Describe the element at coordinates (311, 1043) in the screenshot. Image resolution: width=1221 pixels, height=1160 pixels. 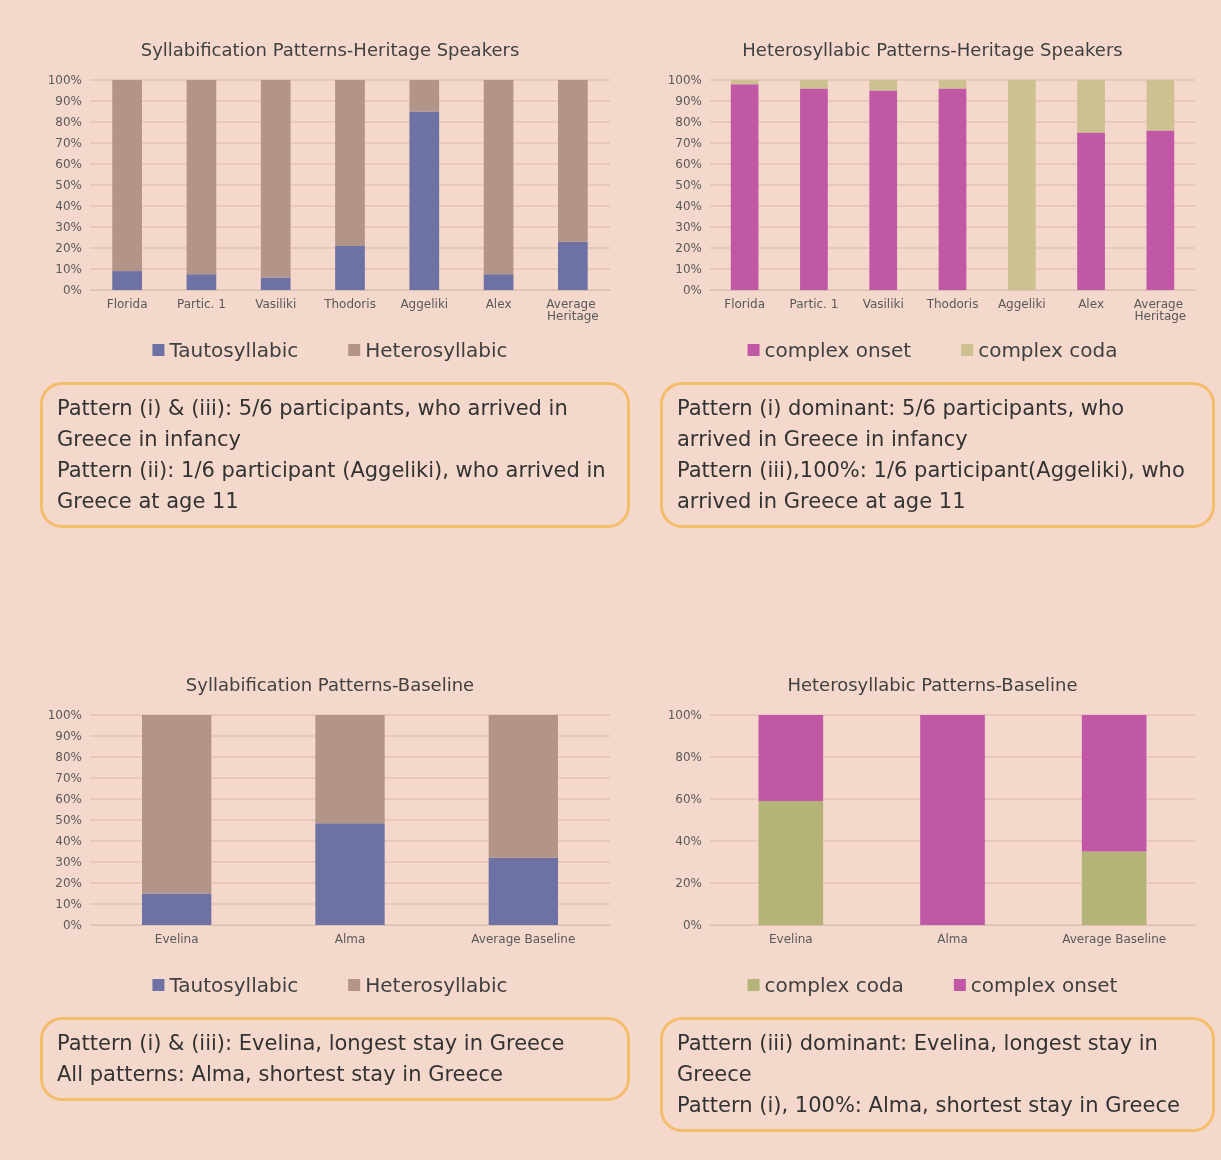
I see `text: Pattern (i) & (iii): Evelina, longest stay in Greece` at that location.